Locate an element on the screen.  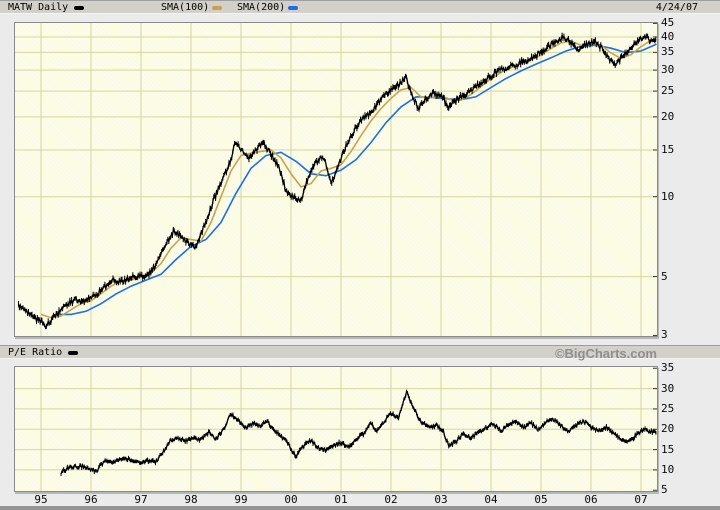
pe-ratio-header-bar: P/E Ratio ©BigCharts.com is located at coordinates (360, 353).